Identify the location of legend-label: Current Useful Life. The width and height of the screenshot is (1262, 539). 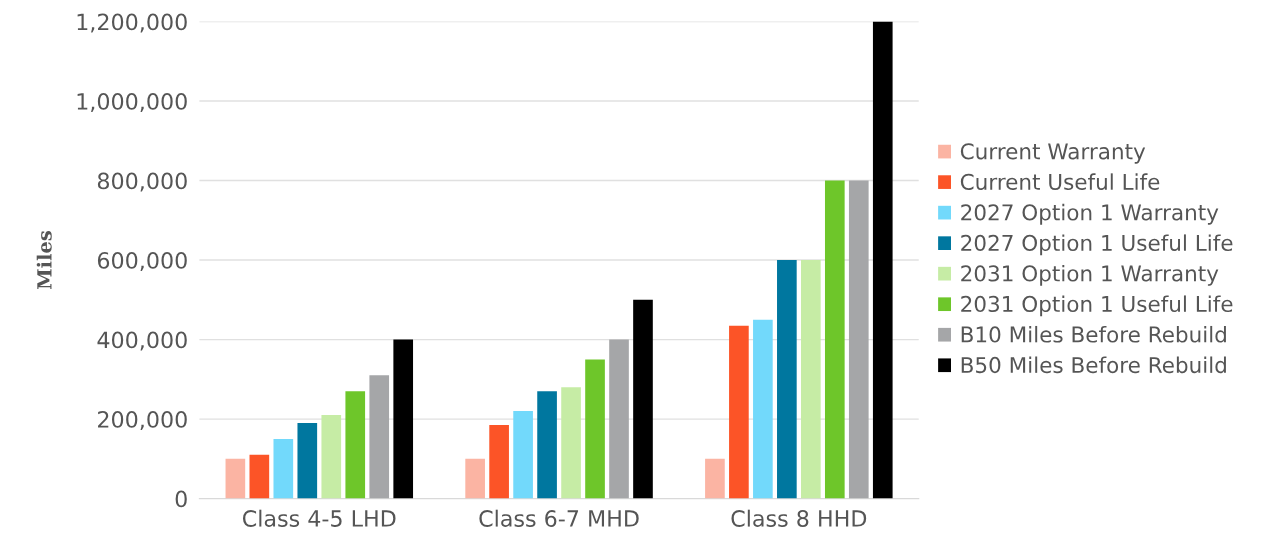
(1060, 182).